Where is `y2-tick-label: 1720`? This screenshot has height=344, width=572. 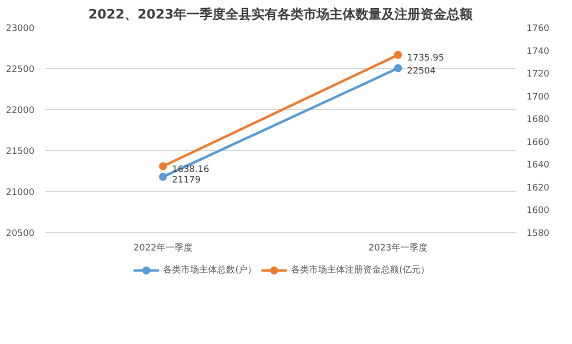
y2-tick-label: 1720 is located at coordinates (538, 75).